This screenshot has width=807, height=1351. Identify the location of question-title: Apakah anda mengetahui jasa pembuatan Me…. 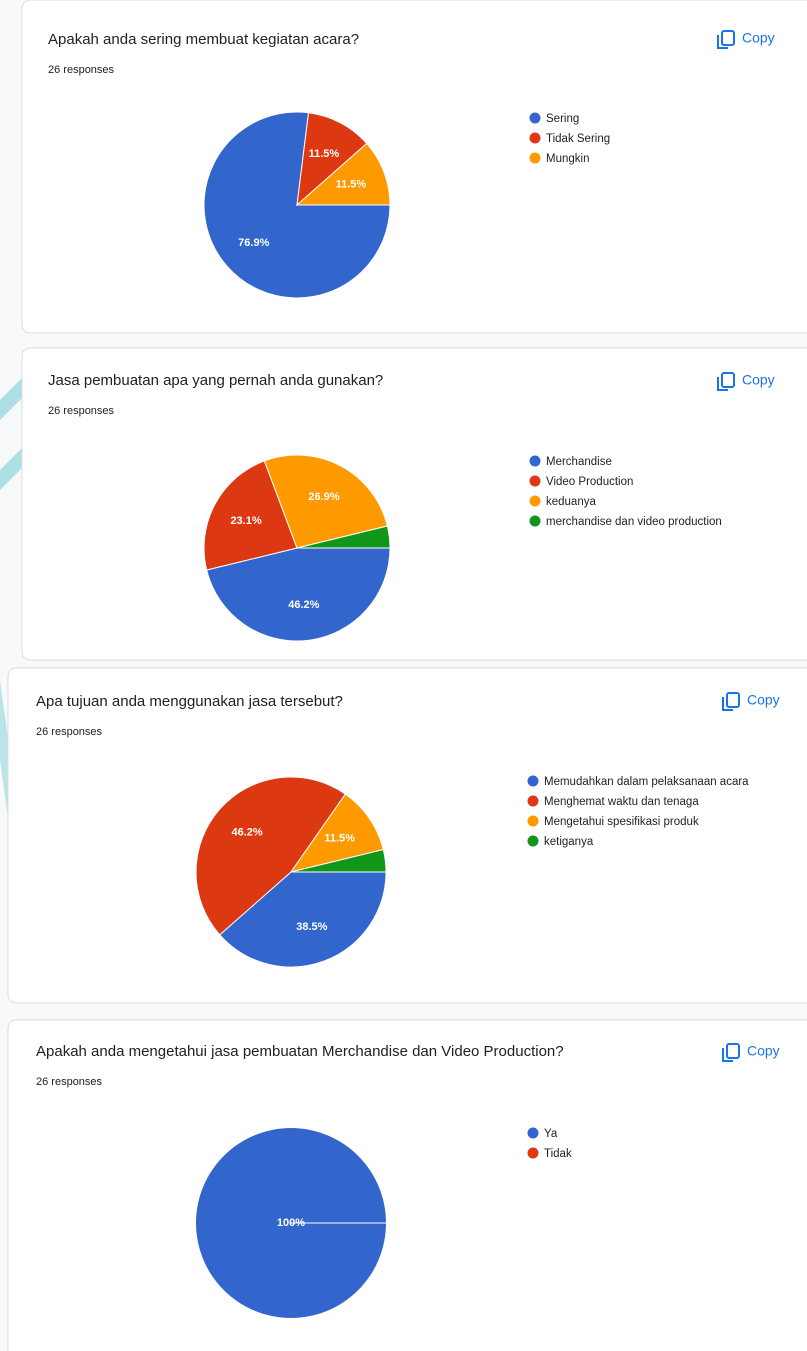
(300, 1051).